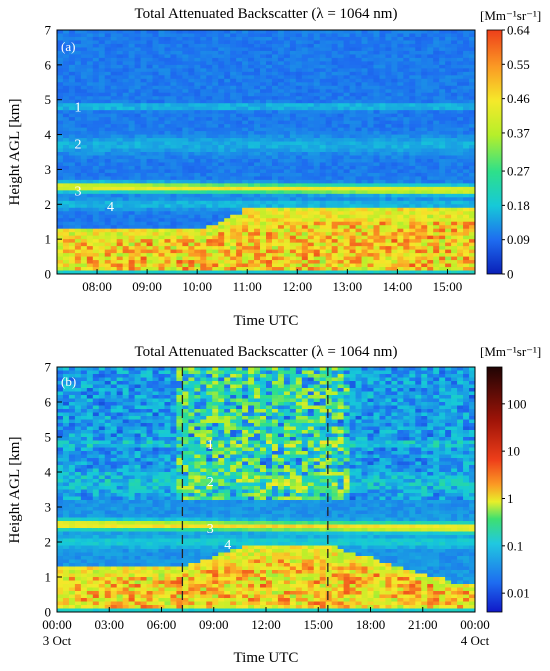  Describe the element at coordinates (53, 490) in the screenshot. I see `panel-b-y-ticks: 0 1 2 3 4 5 6 7` at that location.